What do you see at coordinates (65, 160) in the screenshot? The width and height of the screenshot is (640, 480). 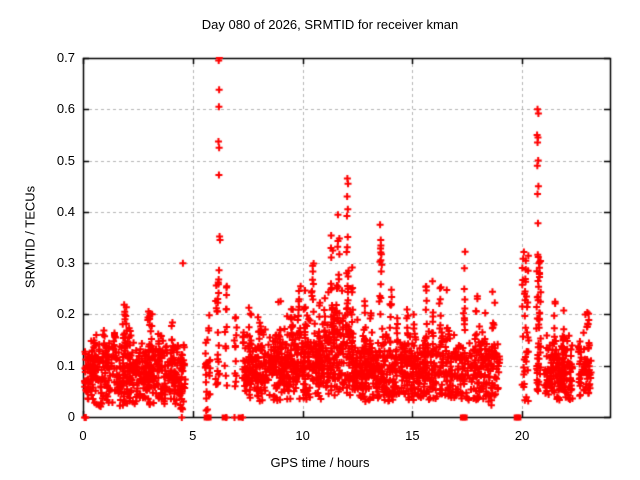 I see `y-tick-label: 0.5` at bounding box center [65, 160].